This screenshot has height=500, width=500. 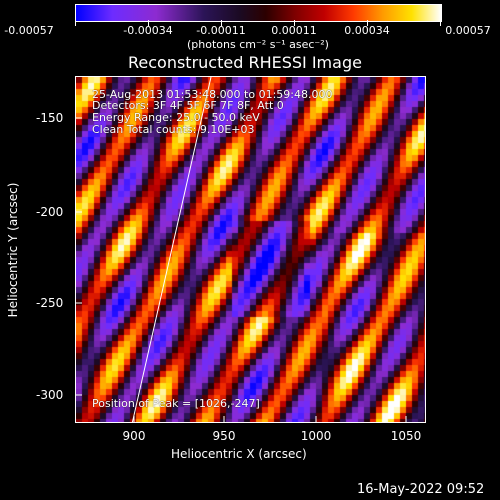 What do you see at coordinates (173, 129) in the screenshot?
I see `clean-counts-annotation: Clean Total counts: 9.10E+03` at bounding box center [173, 129].